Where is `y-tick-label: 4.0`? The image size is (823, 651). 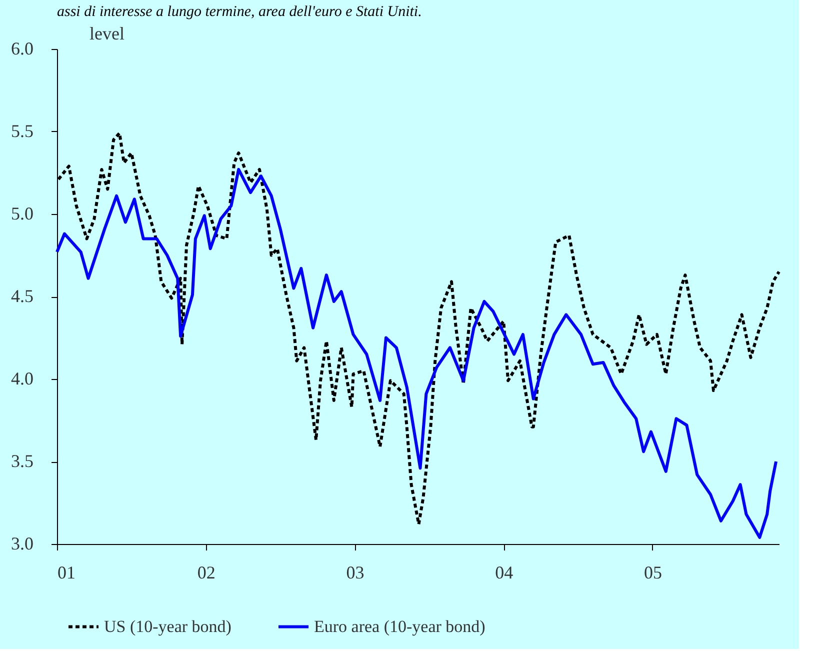
y-tick-label: 4.0 is located at coordinates (22, 378).